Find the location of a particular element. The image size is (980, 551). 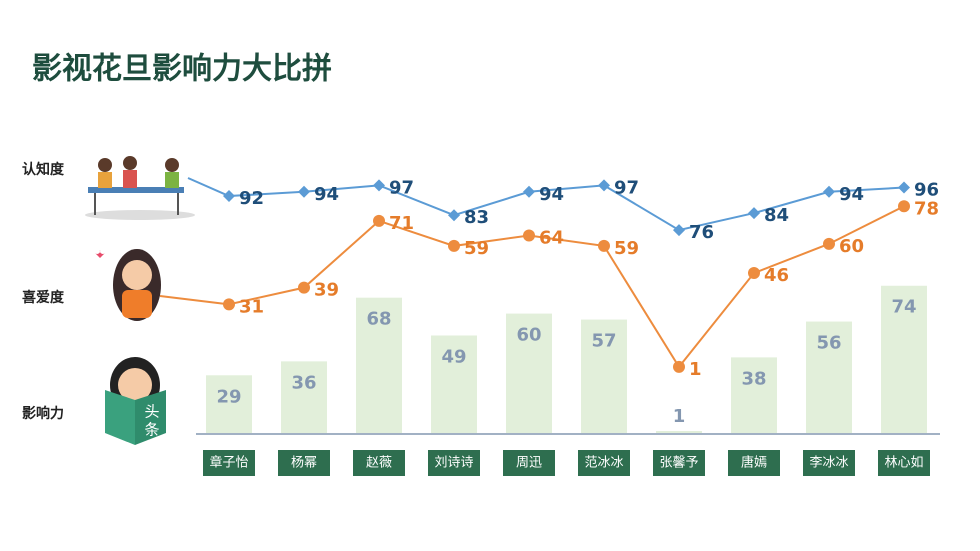

data-label: 74 is located at coordinates (903, 307).